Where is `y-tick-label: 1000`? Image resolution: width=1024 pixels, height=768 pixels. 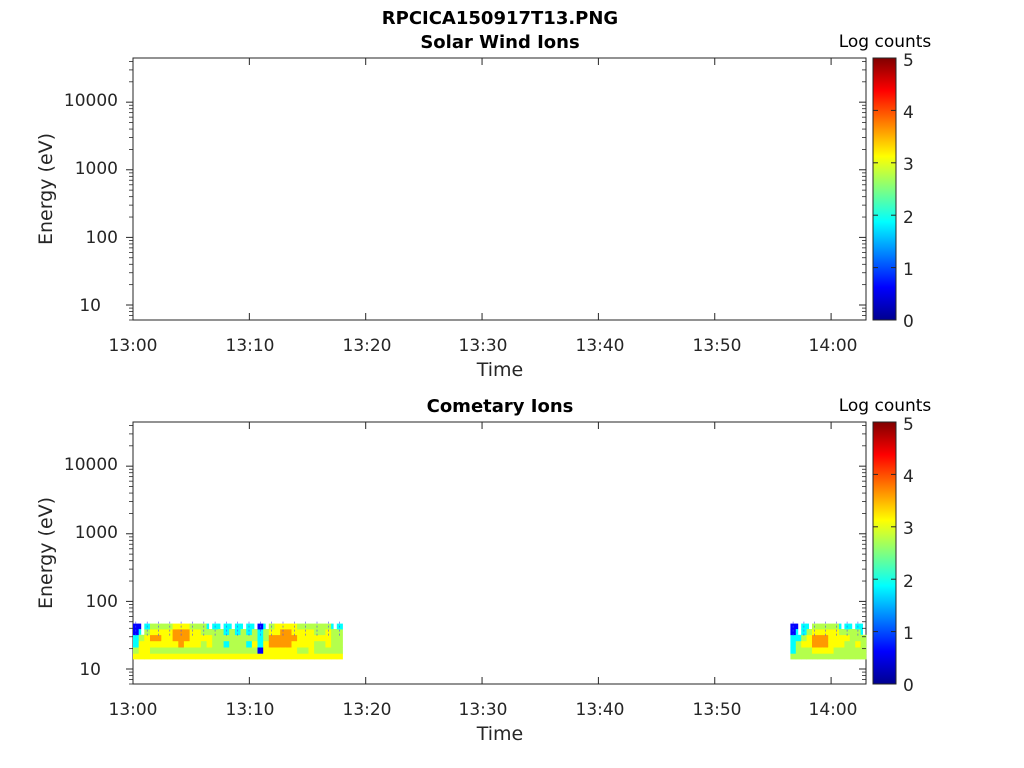 y-tick-label: 1000 is located at coordinates (96, 533).